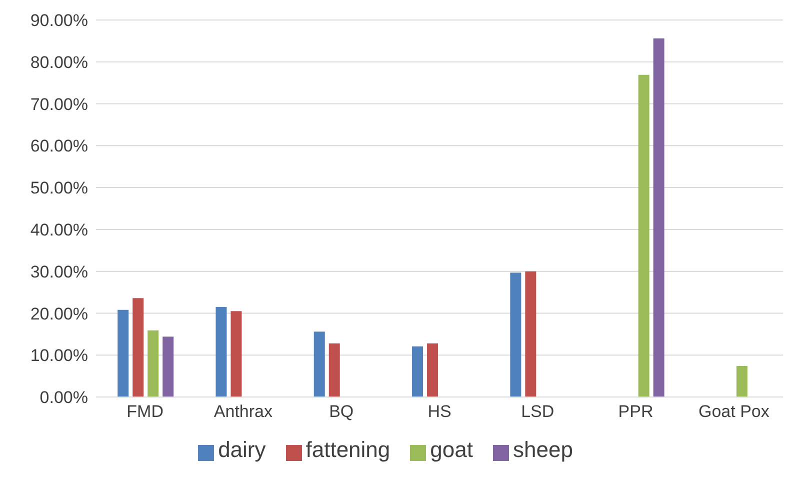  Describe the element at coordinates (59, 356) in the screenshot. I see `y-tick-label: 10.00%` at that location.